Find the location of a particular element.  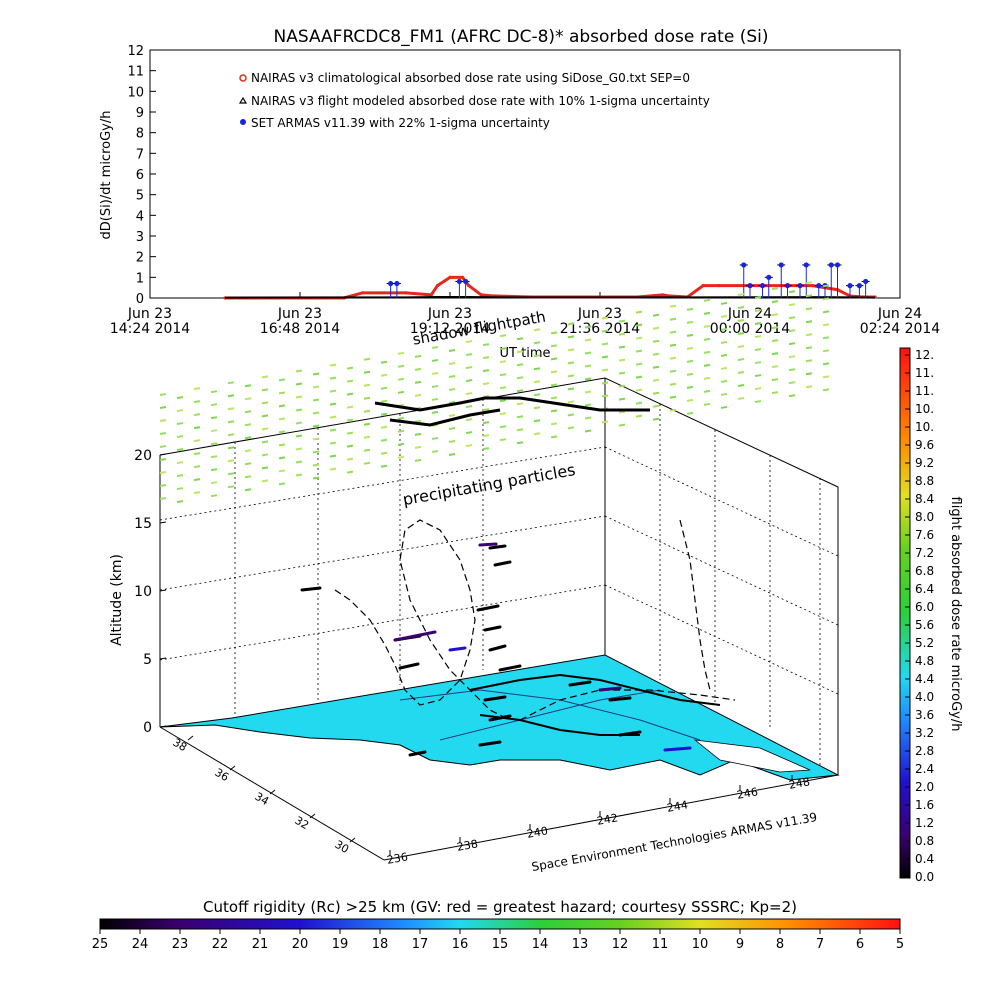

flight-path-traces is located at coordinates (535, 566).